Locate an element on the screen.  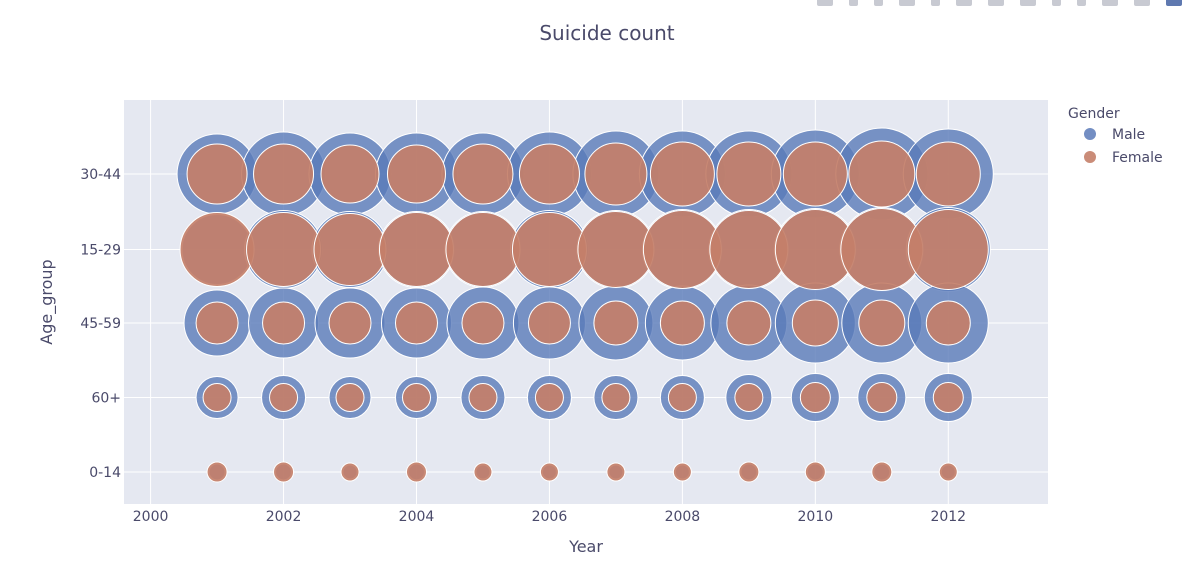
y-tick-labels: 0-14 60+ 45-59 15-29 30-44 is located at coordinates (100, 324).